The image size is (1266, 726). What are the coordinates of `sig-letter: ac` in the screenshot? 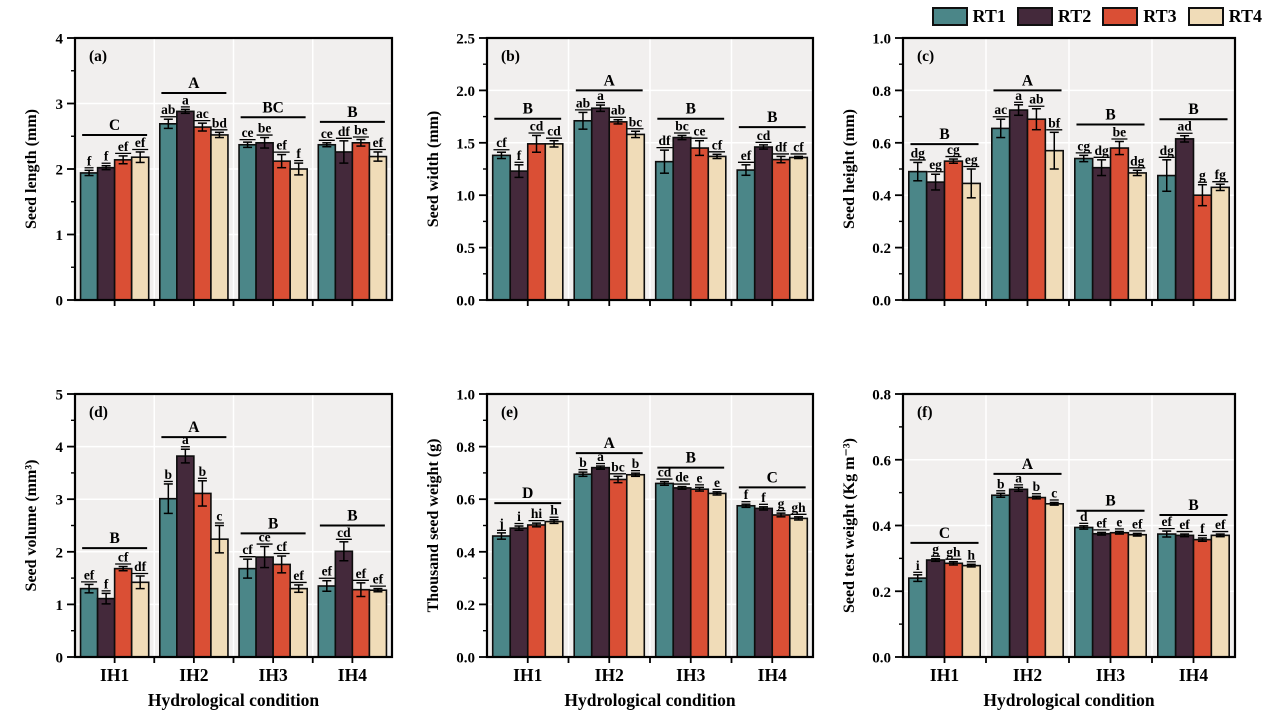 It's located at (1000, 109).